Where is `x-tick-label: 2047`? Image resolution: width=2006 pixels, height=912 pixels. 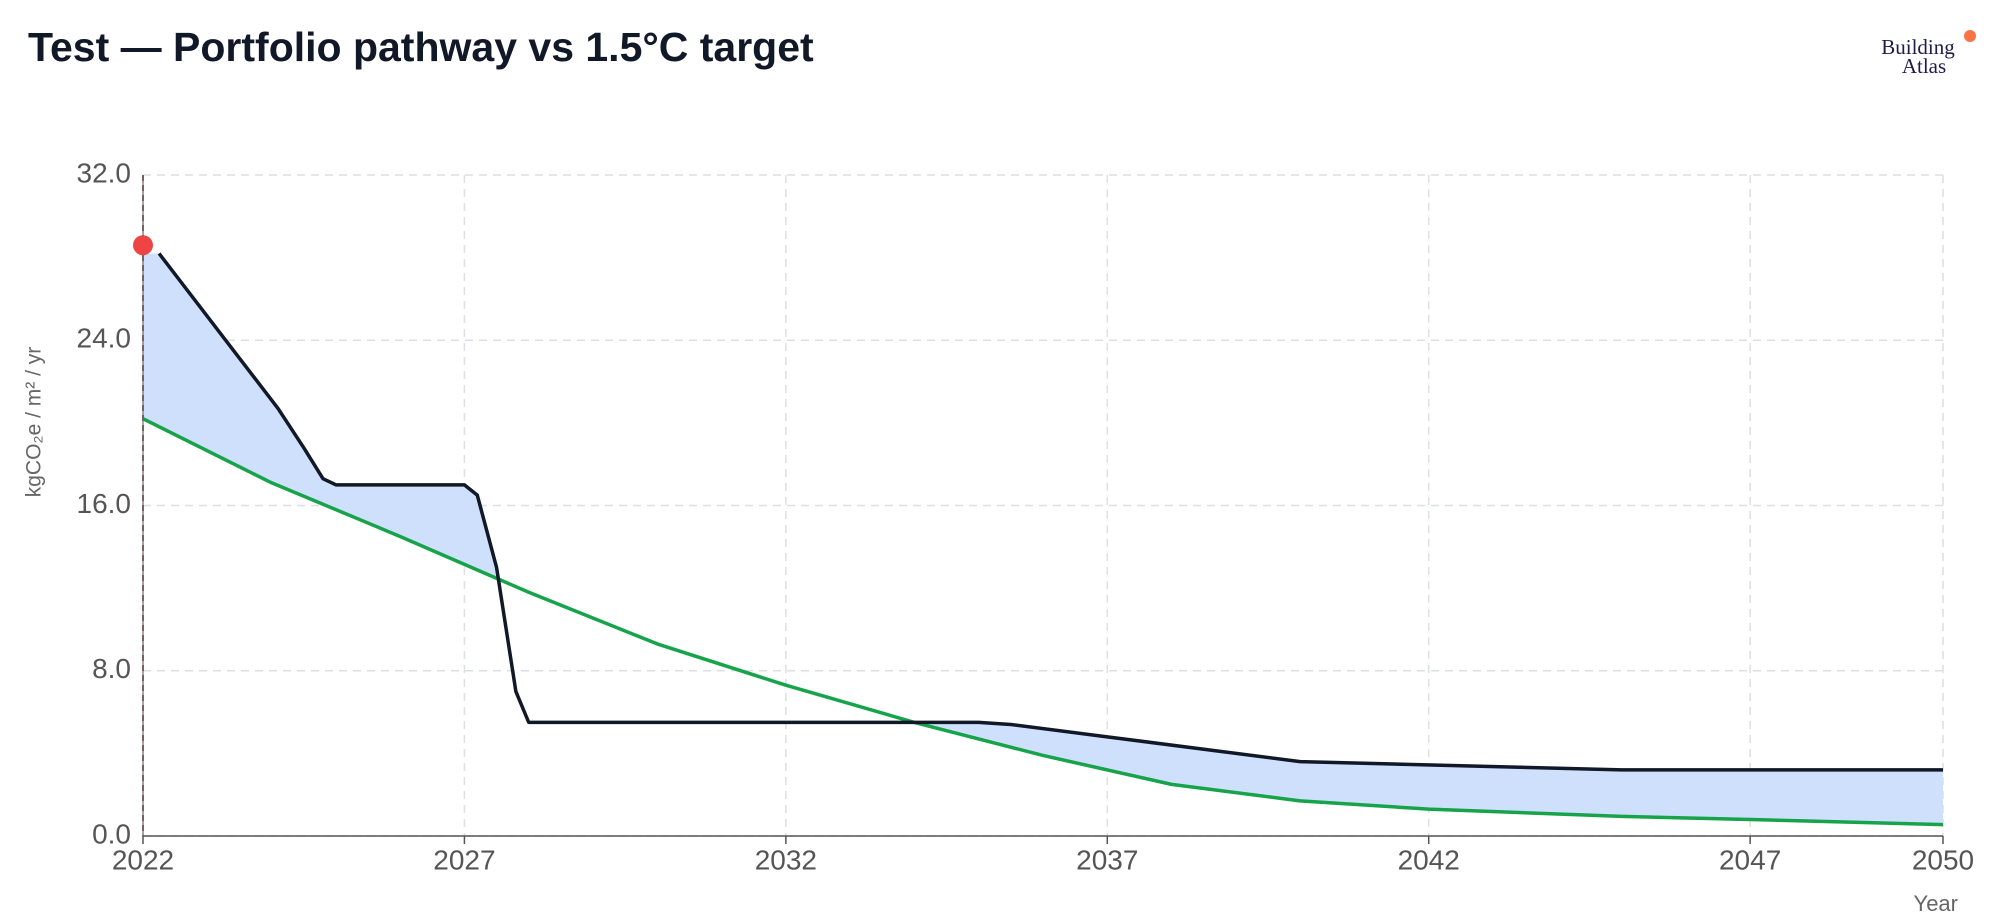 x-tick-label: 2047 is located at coordinates (1750, 859).